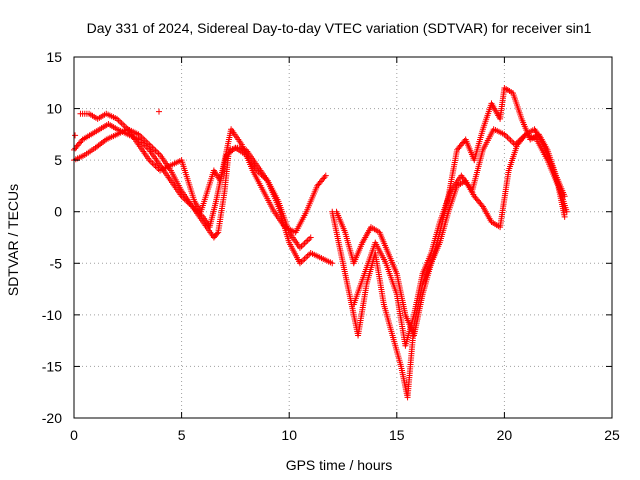  I want to click on y-tick-label: -20, so click(52, 418).